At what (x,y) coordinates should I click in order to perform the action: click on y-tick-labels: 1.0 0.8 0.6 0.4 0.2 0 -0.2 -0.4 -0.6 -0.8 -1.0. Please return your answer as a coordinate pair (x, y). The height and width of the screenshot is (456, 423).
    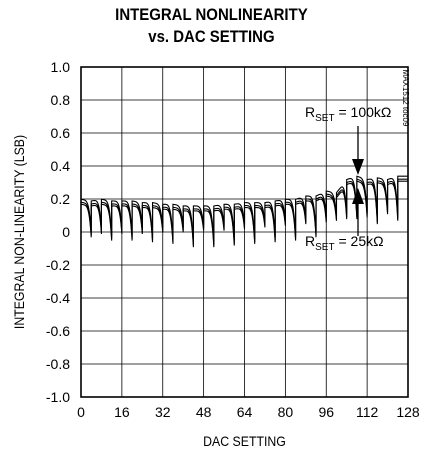
    Looking at the image, I should click on (58, 232).